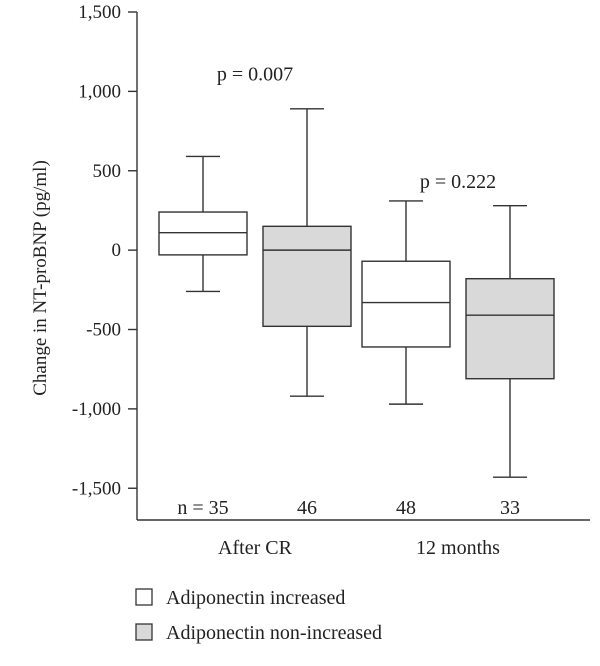 Image resolution: width=600 pixels, height=666 pixels. I want to click on y-tick-label: -1,500, so click(96, 488).